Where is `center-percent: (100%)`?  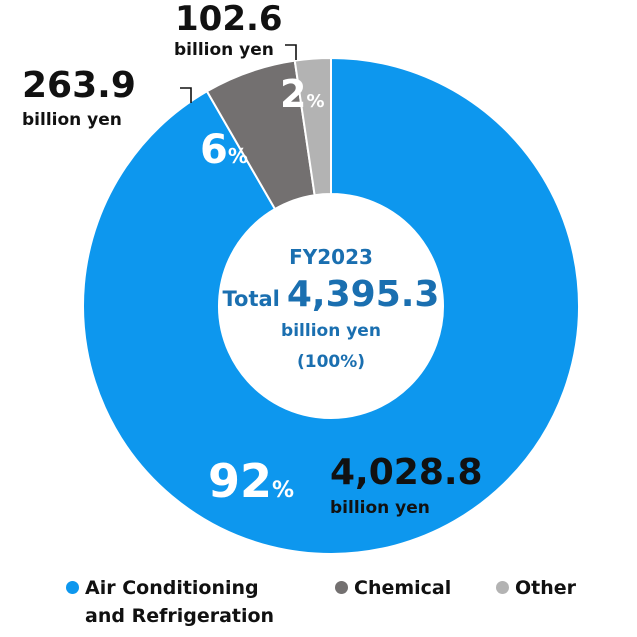 center-percent: (100%) is located at coordinates (331, 362).